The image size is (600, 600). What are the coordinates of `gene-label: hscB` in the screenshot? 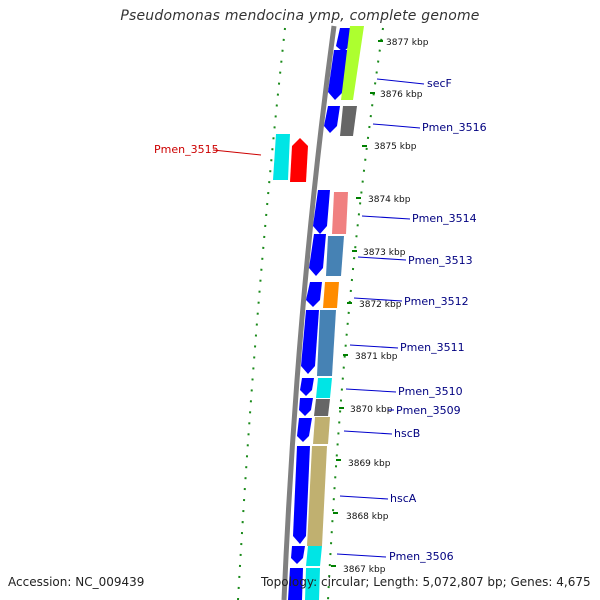 It's located at (407, 433).